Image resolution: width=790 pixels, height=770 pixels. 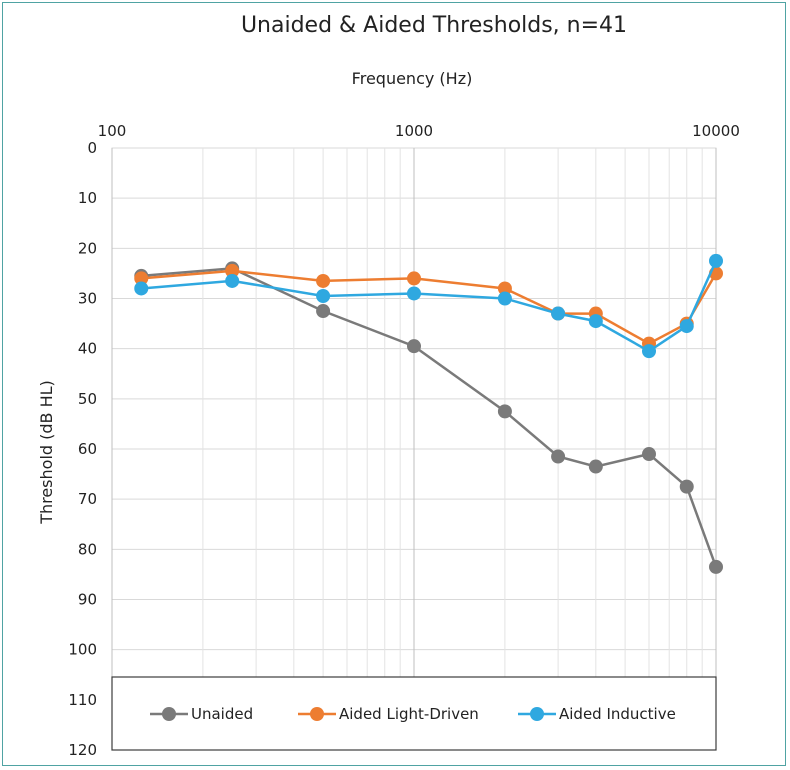 I want to click on y-tick-label: 30, so click(x=87, y=299).